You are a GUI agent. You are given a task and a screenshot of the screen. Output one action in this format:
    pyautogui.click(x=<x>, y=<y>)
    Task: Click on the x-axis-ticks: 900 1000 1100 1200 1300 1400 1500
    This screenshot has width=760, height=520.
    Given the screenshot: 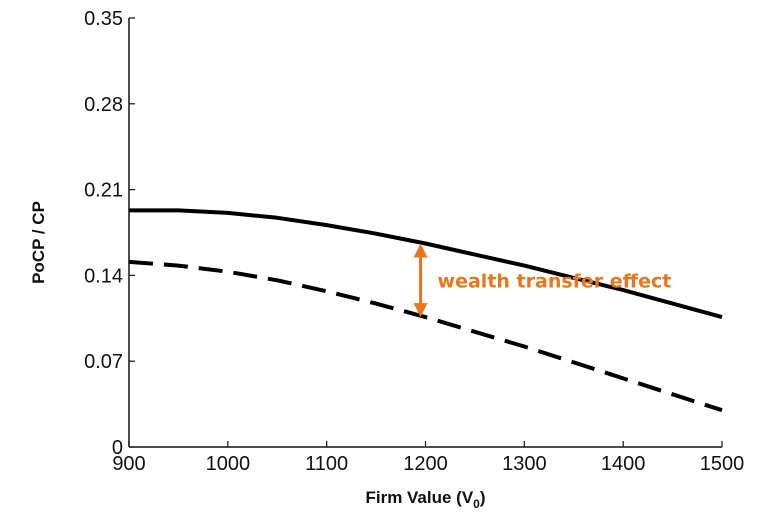 What is the action you would take?
    pyautogui.click(x=428, y=458)
    